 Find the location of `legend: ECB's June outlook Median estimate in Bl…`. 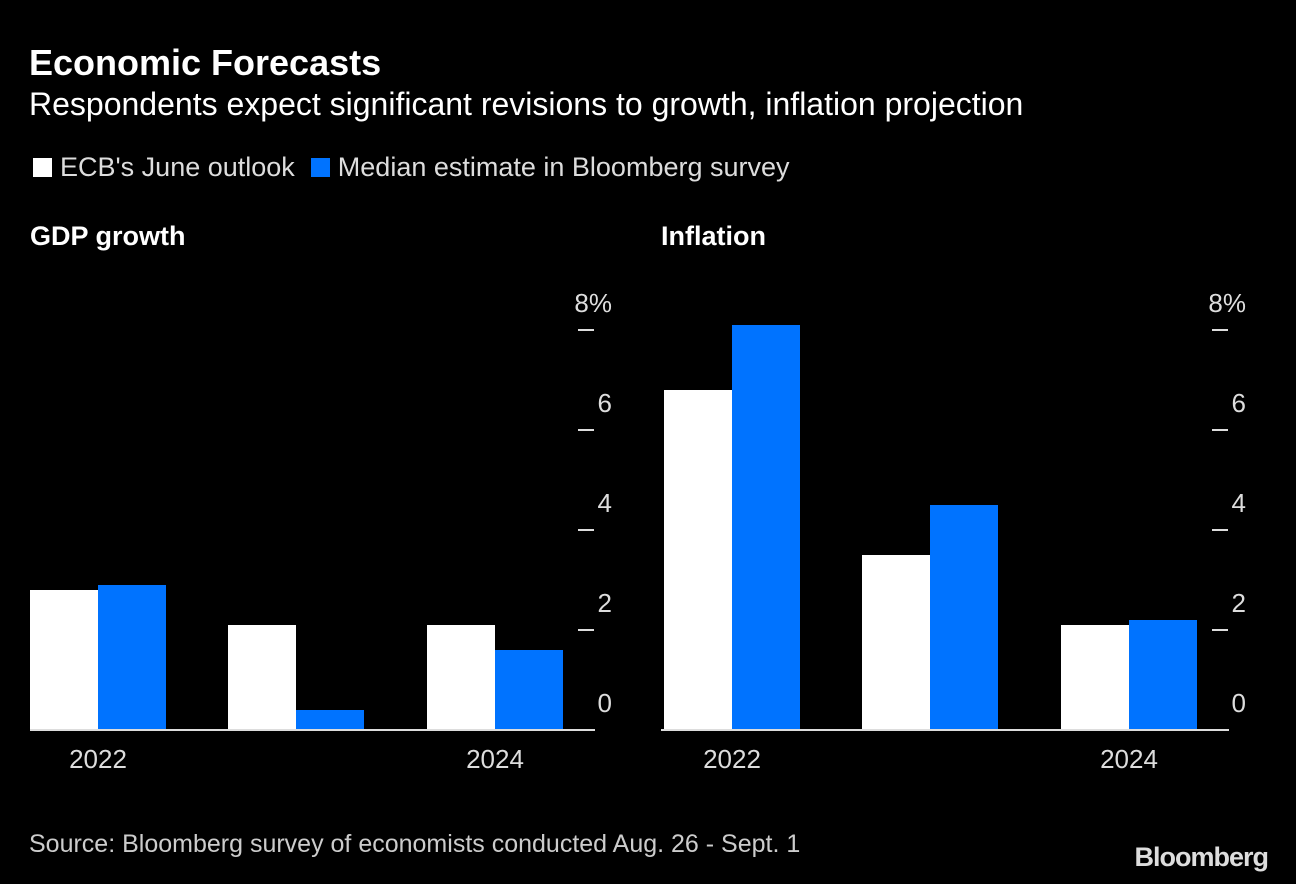

legend: ECB's June outlook Median estimate in Bl… is located at coordinates (419, 167).